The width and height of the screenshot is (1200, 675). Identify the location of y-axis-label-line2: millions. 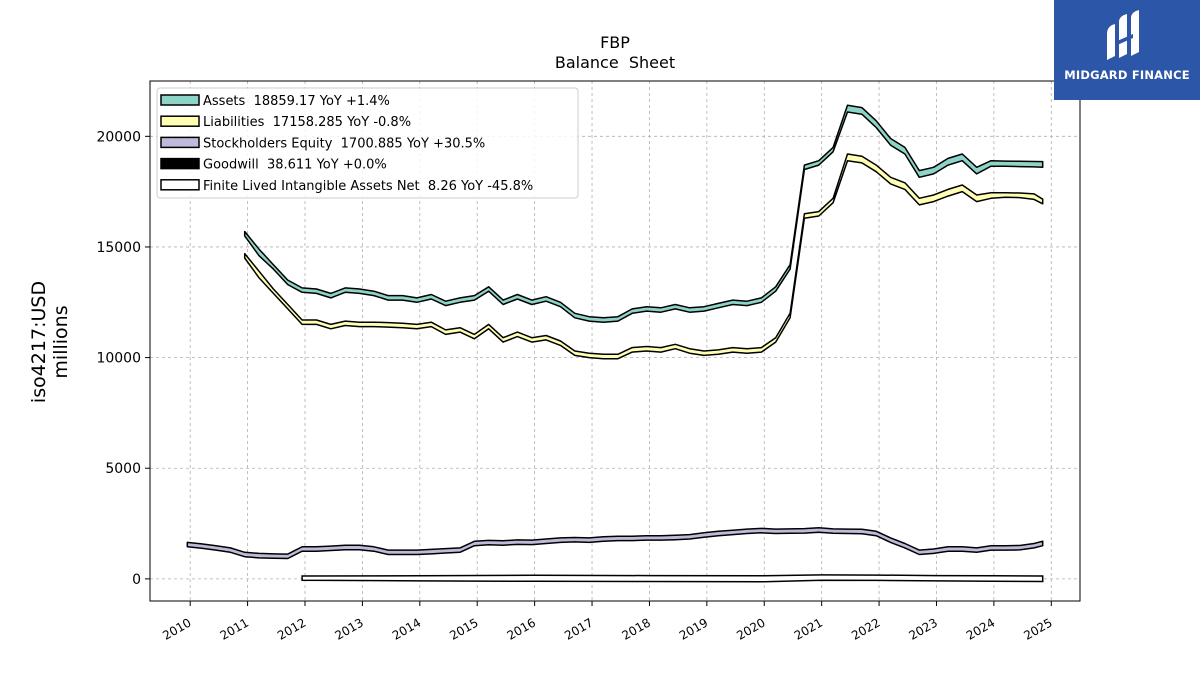
(61, 341).